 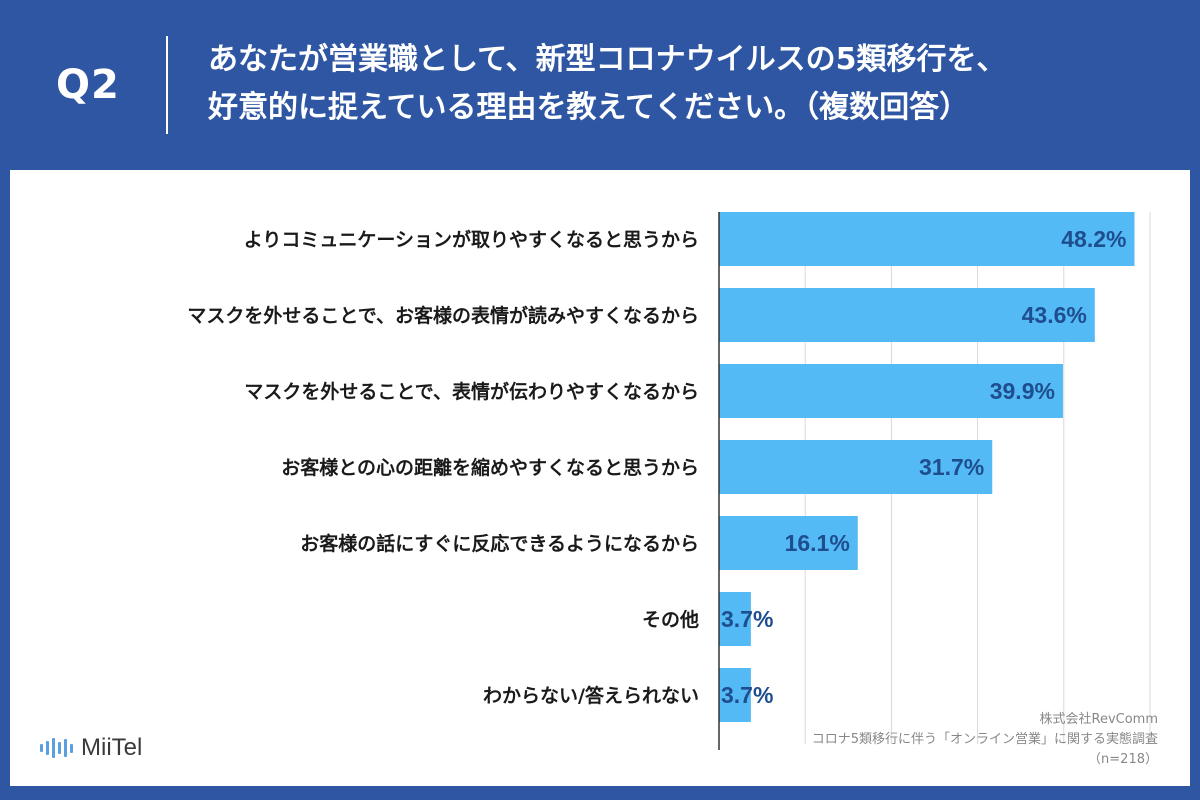 What do you see at coordinates (88, 85) in the screenshot?
I see `question-label: Q2` at bounding box center [88, 85].